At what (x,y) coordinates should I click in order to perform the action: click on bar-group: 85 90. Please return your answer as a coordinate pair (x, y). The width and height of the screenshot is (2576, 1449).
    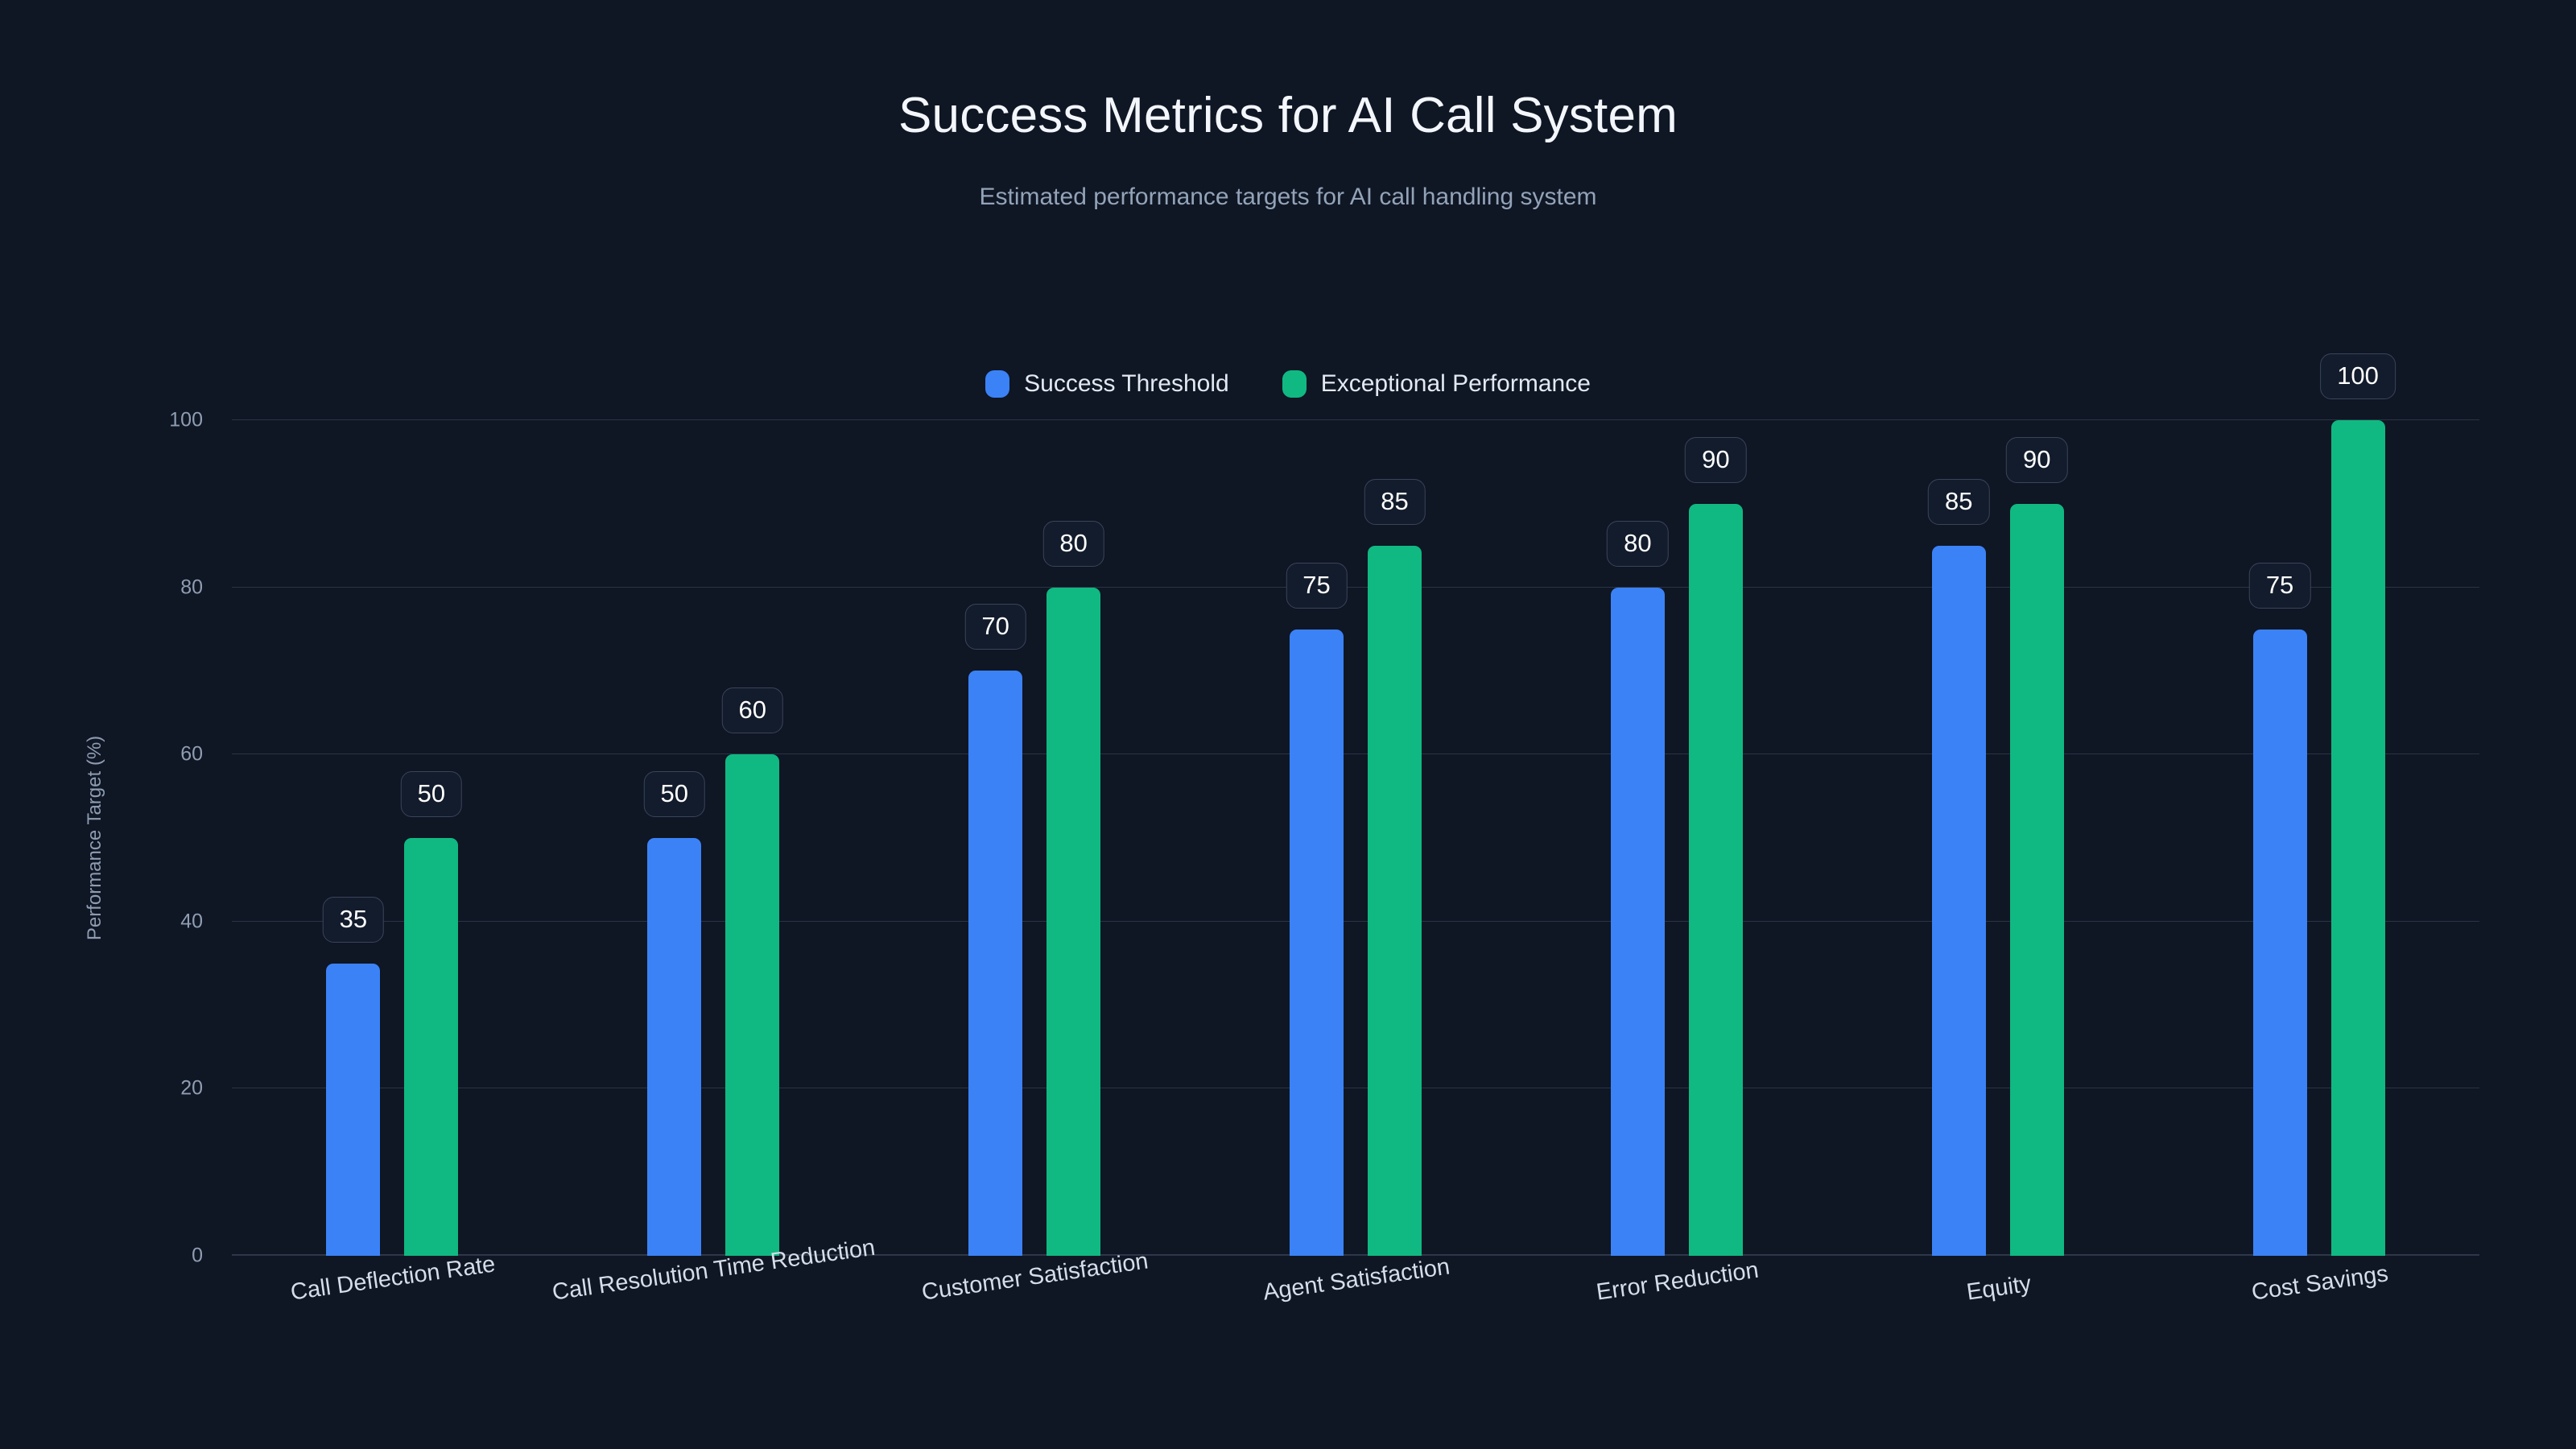
    Looking at the image, I should click on (1997, 838).